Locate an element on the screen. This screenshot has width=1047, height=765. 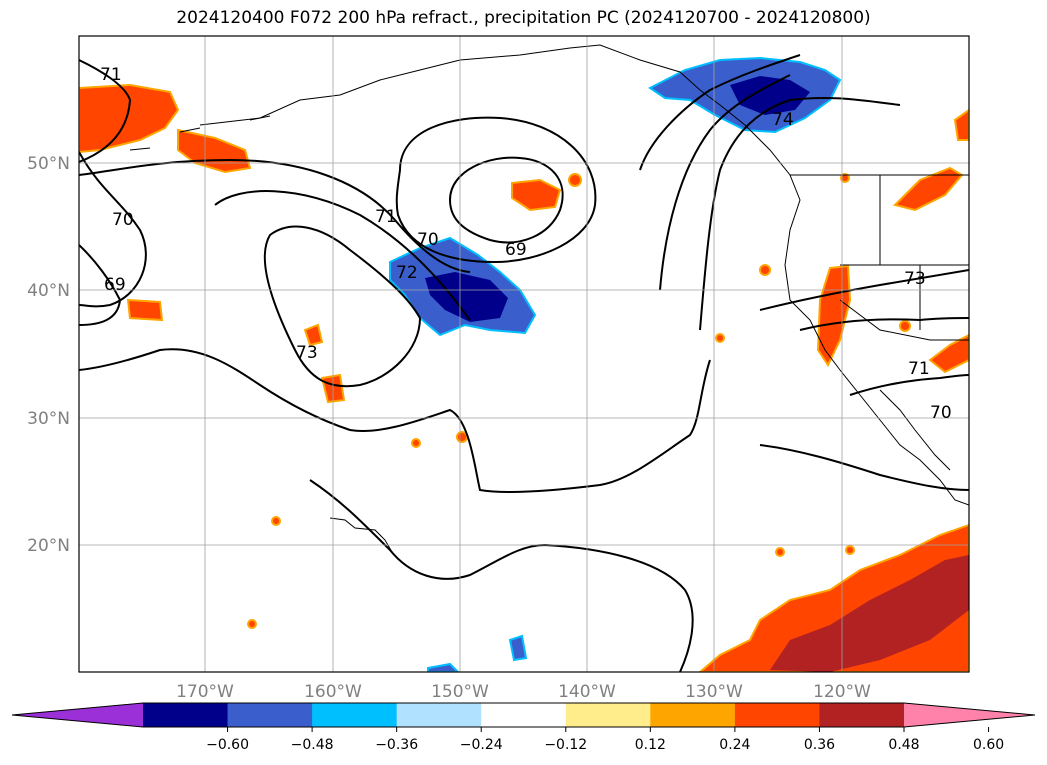
lon-label: 160°W is located at coordinates (333, 692).